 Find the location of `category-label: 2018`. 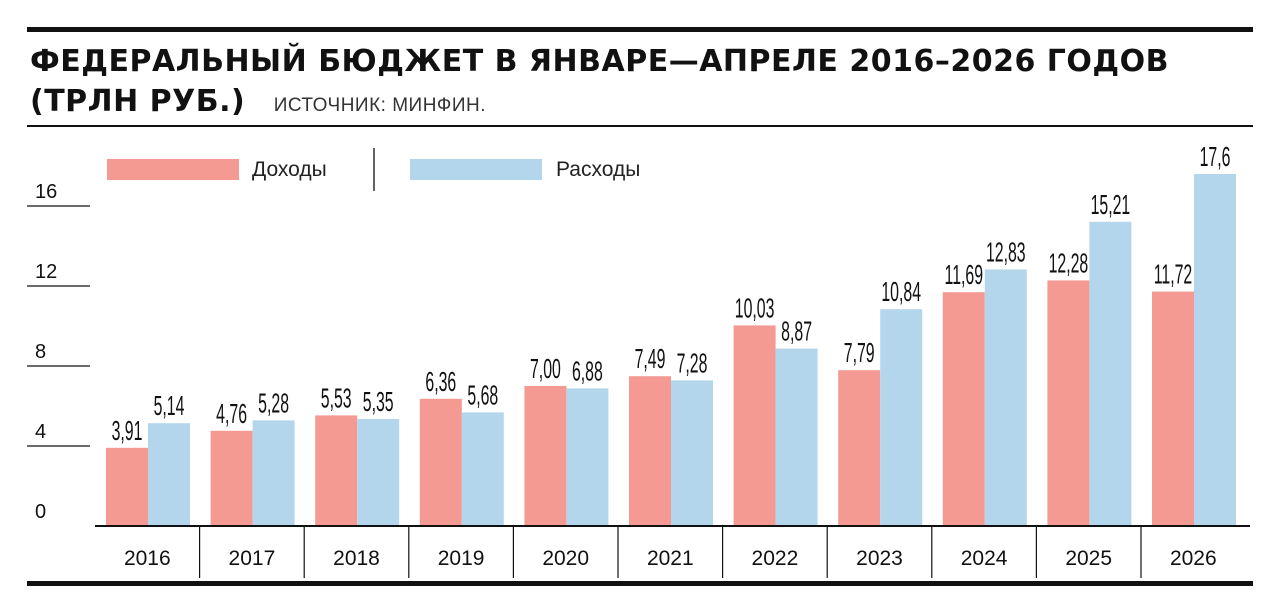

category-label: 2018 is located at coordinates (356, 558).